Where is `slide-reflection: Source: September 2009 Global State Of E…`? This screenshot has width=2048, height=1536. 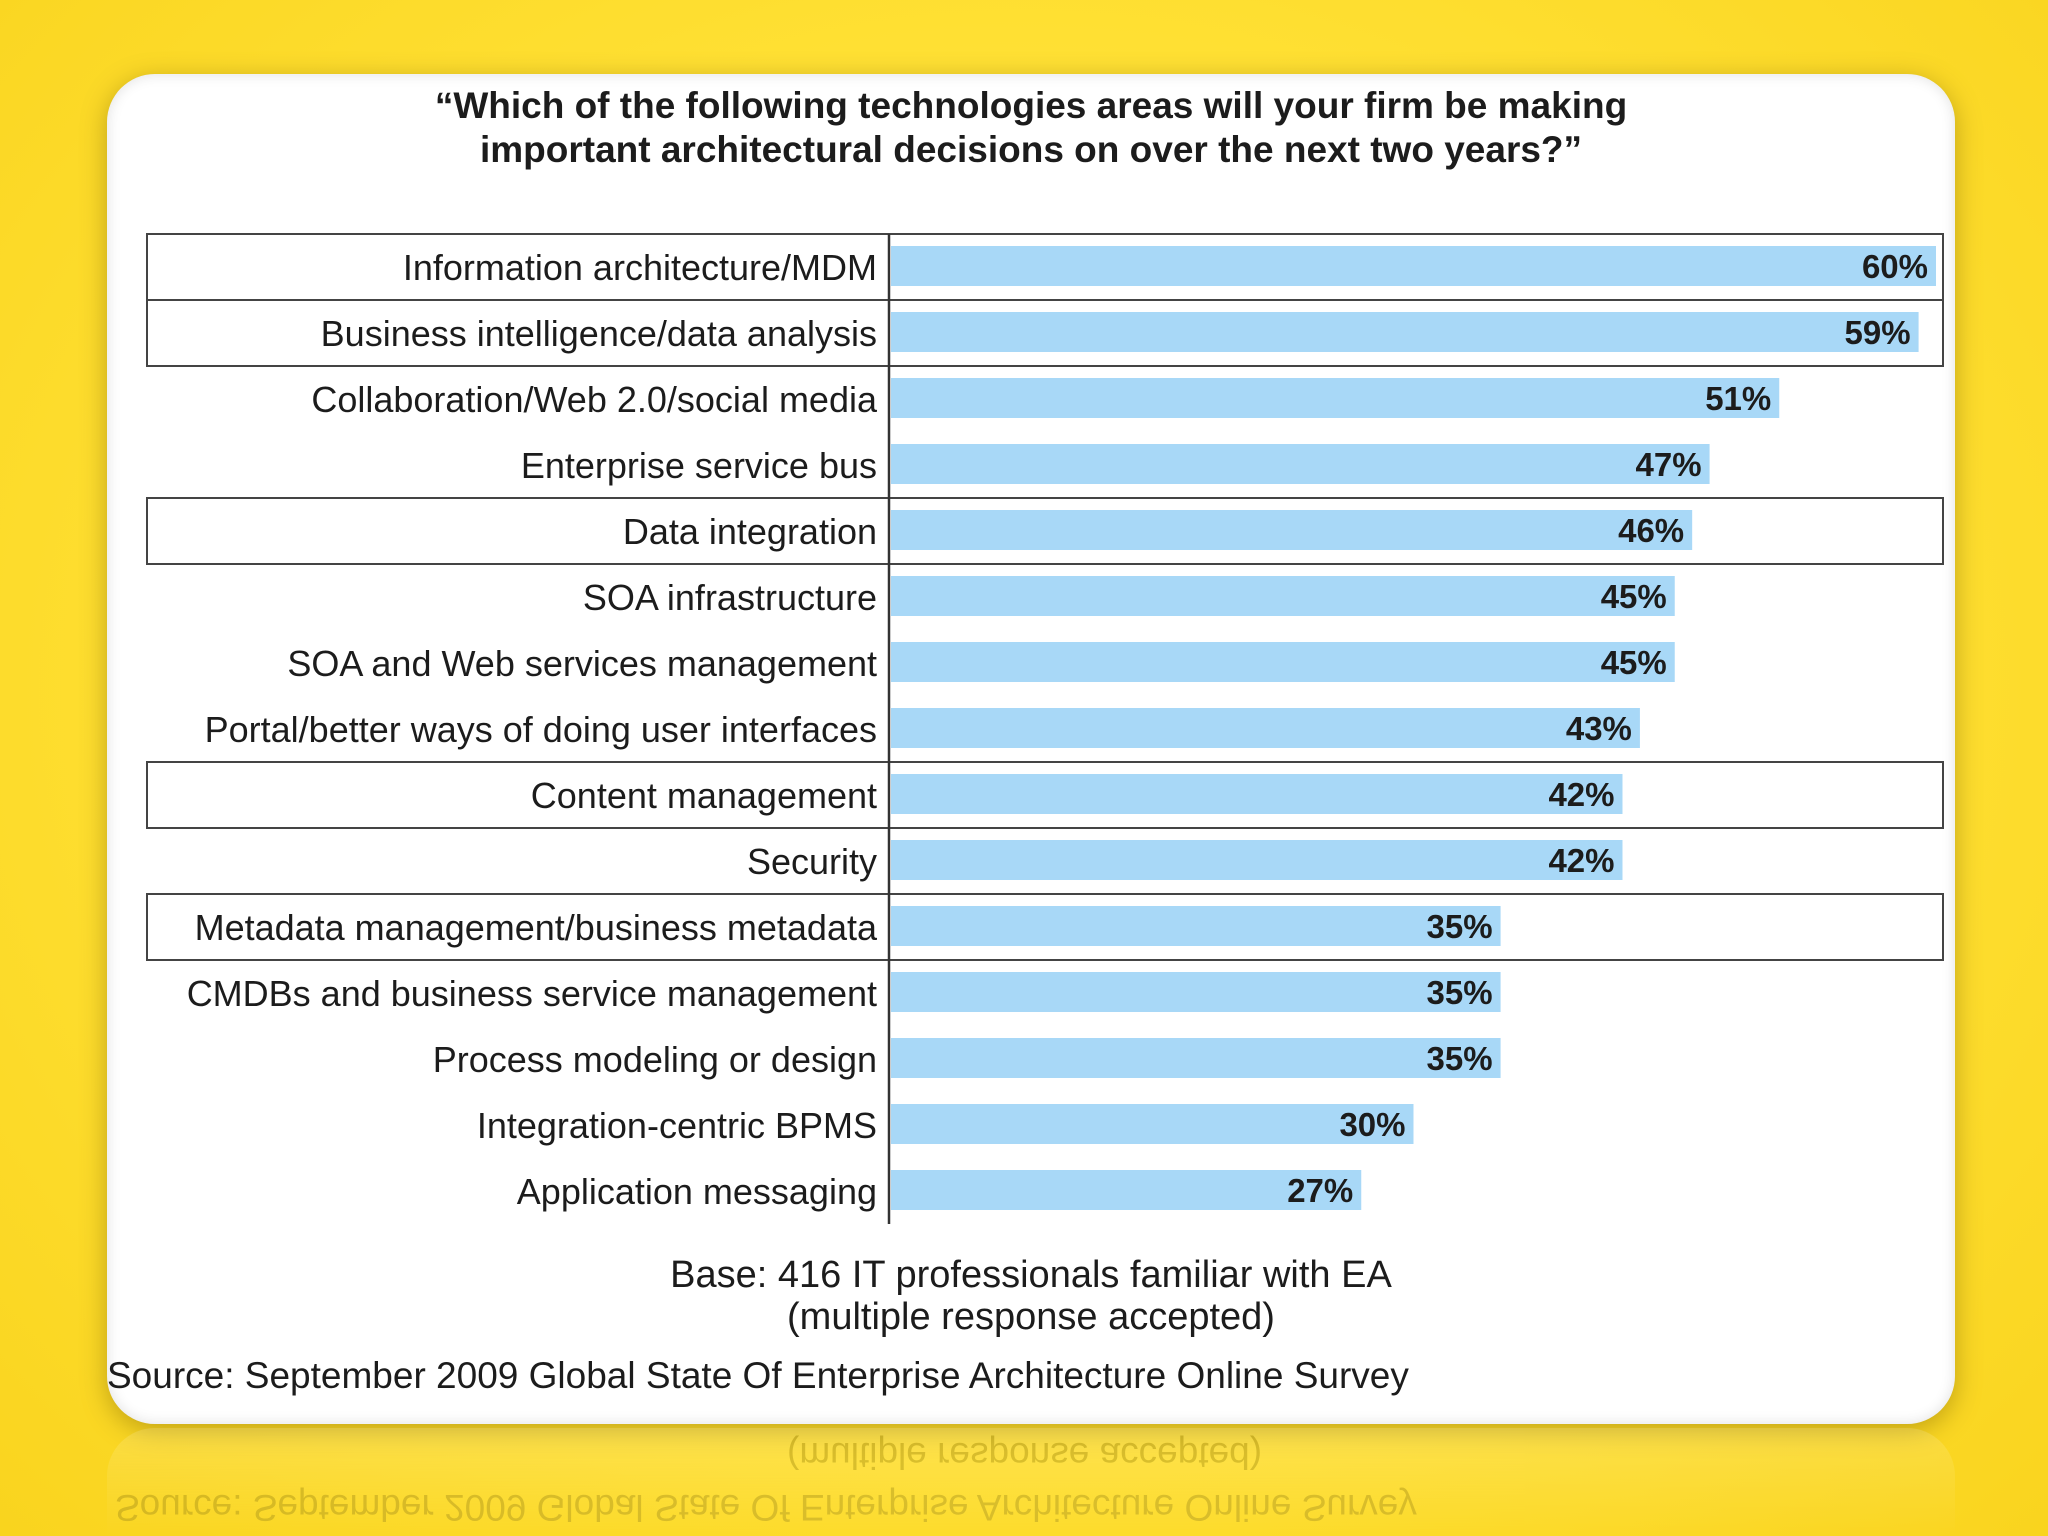 slide-reflection: Source: September 2009 Global State Of E… is located at coordinates (1031, 1482).